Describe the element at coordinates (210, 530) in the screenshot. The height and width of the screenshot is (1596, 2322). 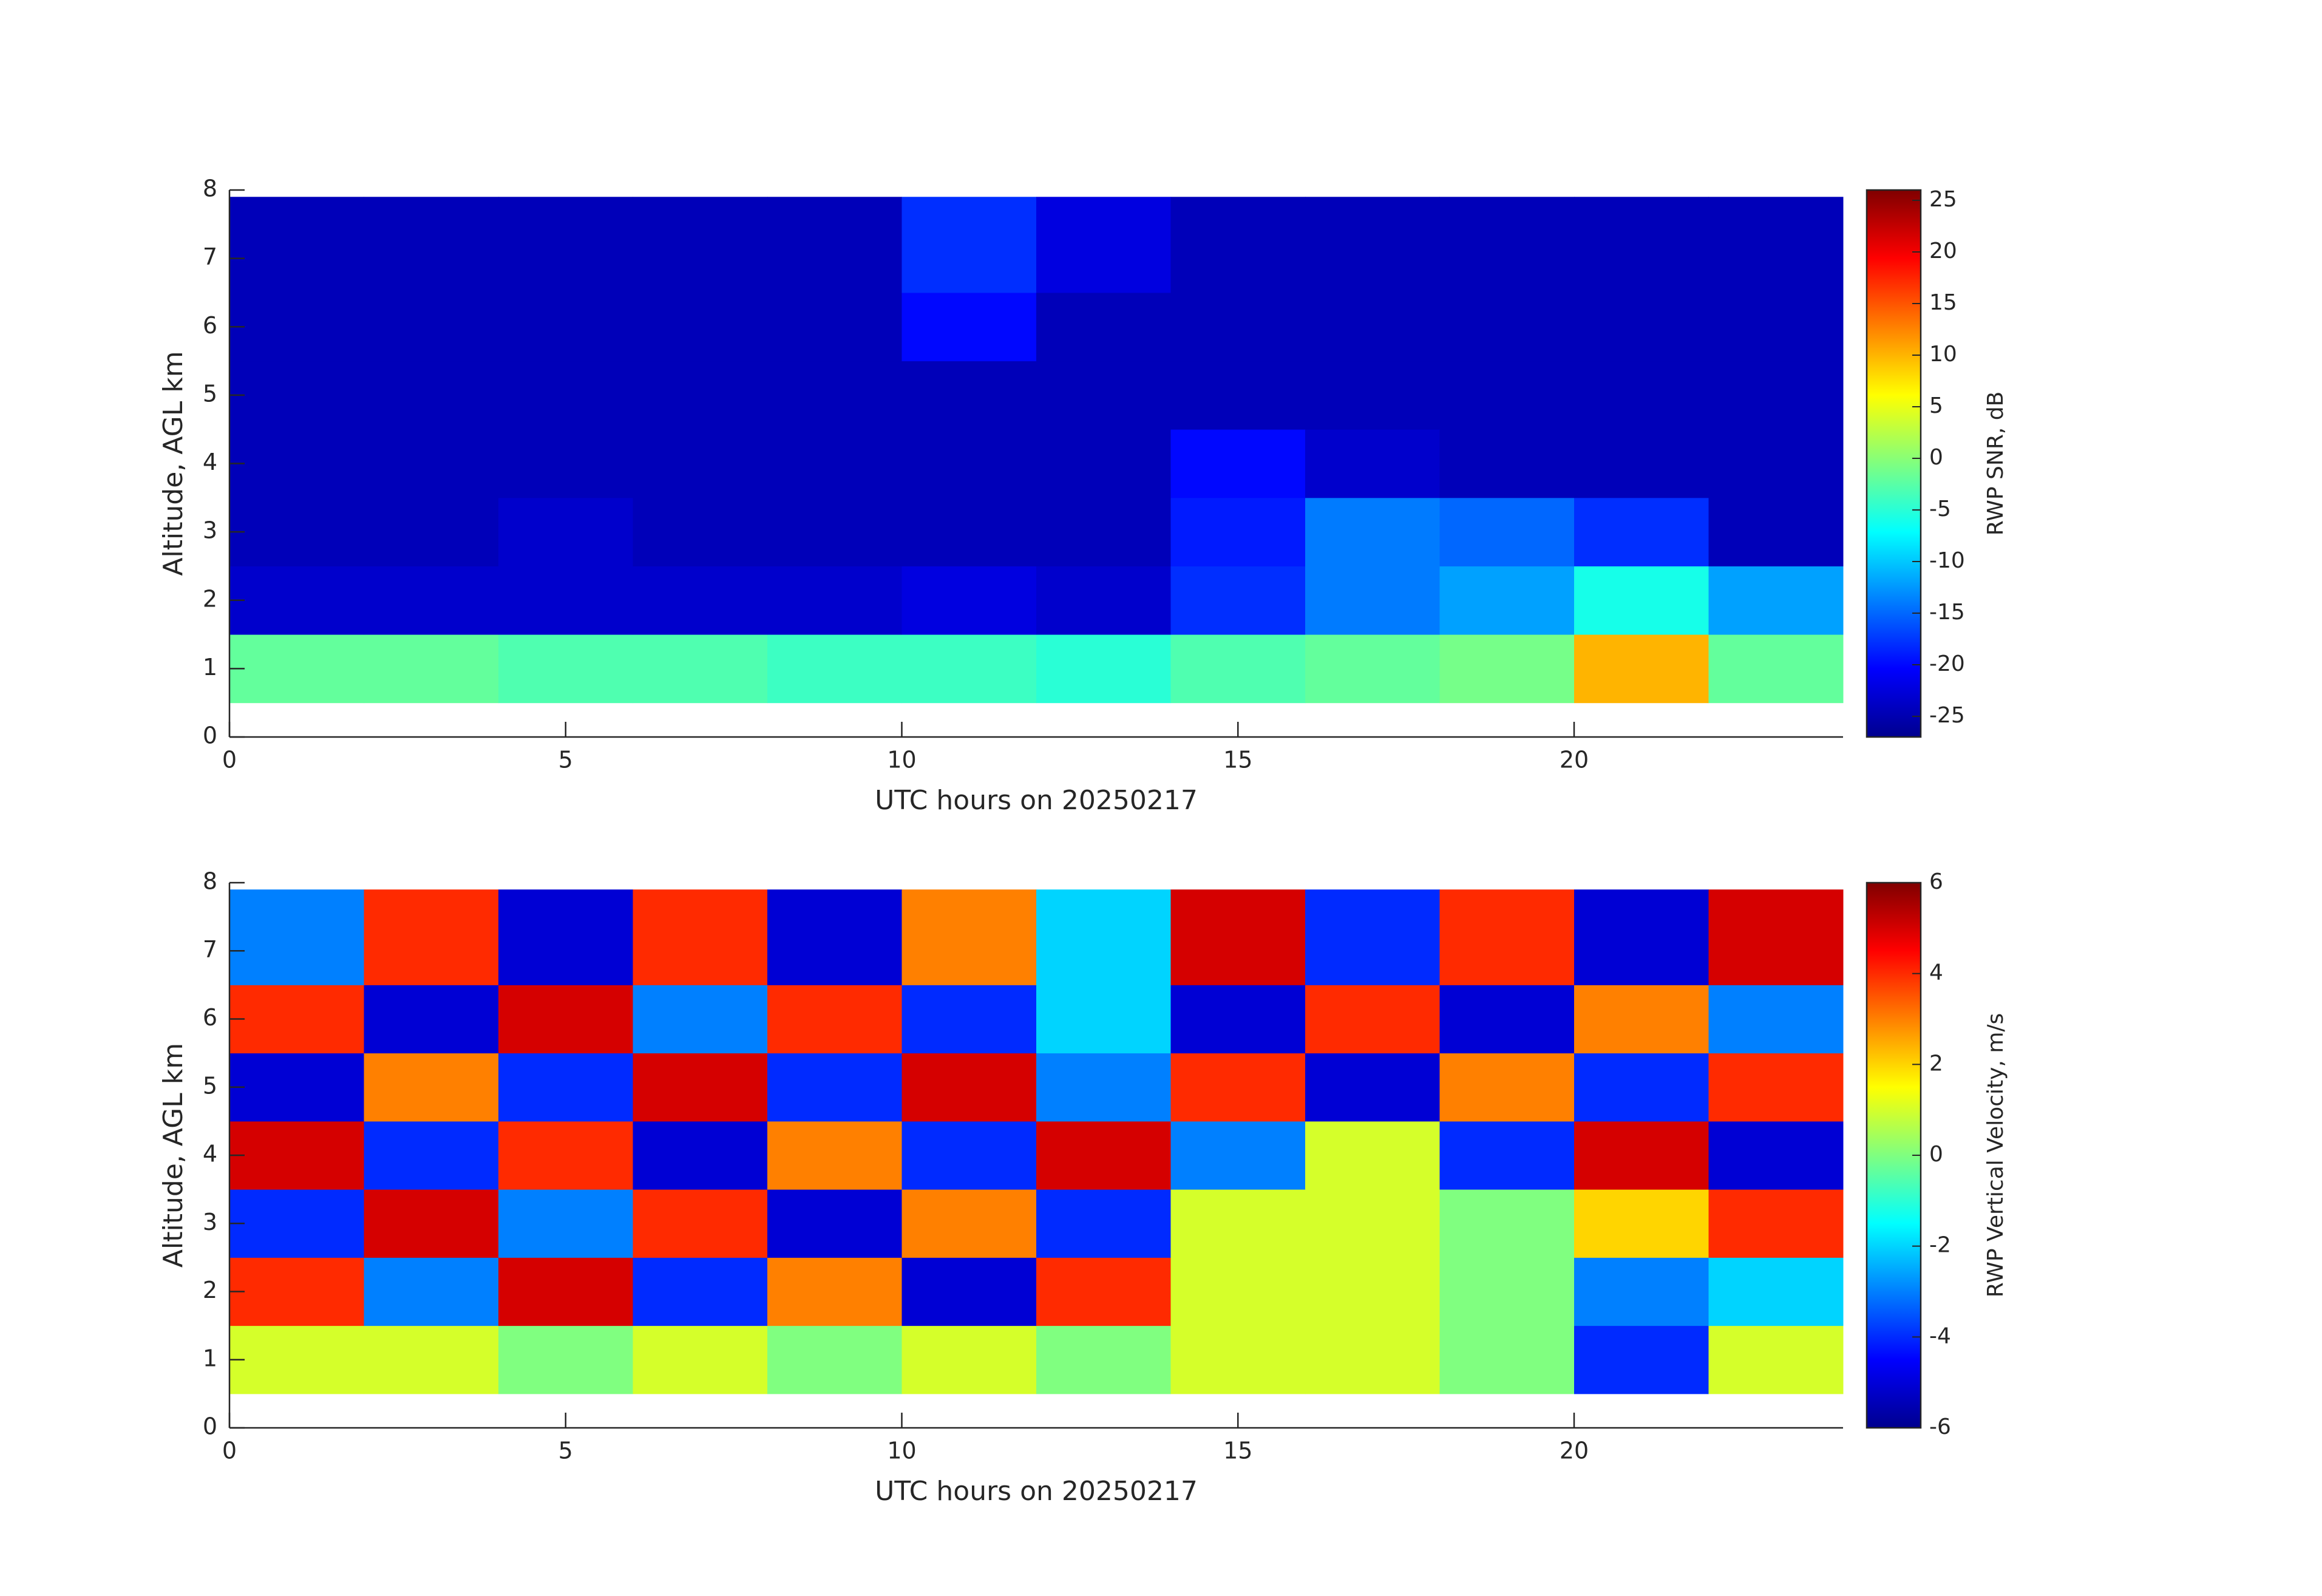
I see `y-tick-label: 3` at that location.